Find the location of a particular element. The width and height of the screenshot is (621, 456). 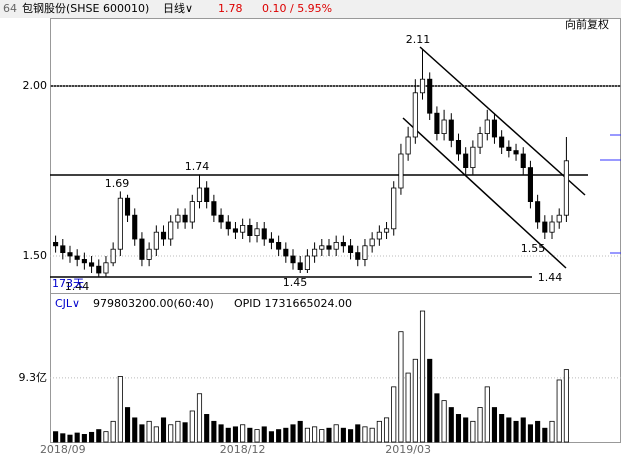

volume-name: CJL∨ is located at coordinates (67, 303).